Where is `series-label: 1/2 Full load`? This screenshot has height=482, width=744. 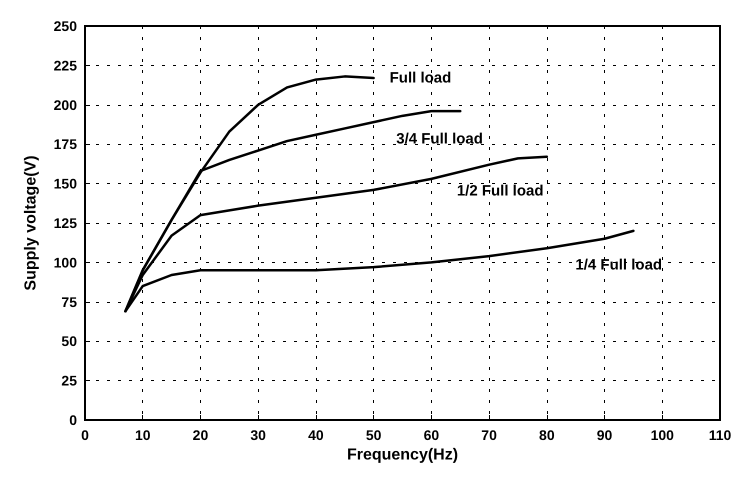
series-label: 1/2 Full load is located at coordinates (500, 191).